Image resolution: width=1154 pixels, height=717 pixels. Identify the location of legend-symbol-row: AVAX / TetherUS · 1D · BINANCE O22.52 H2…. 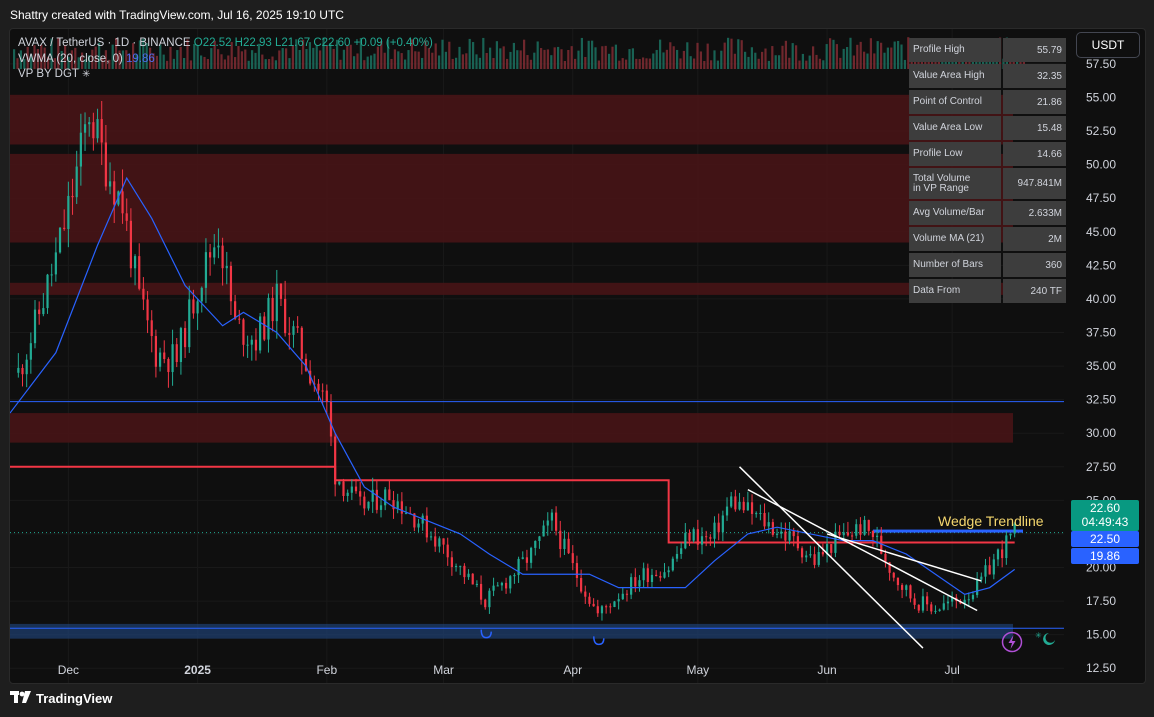
(225, 44).